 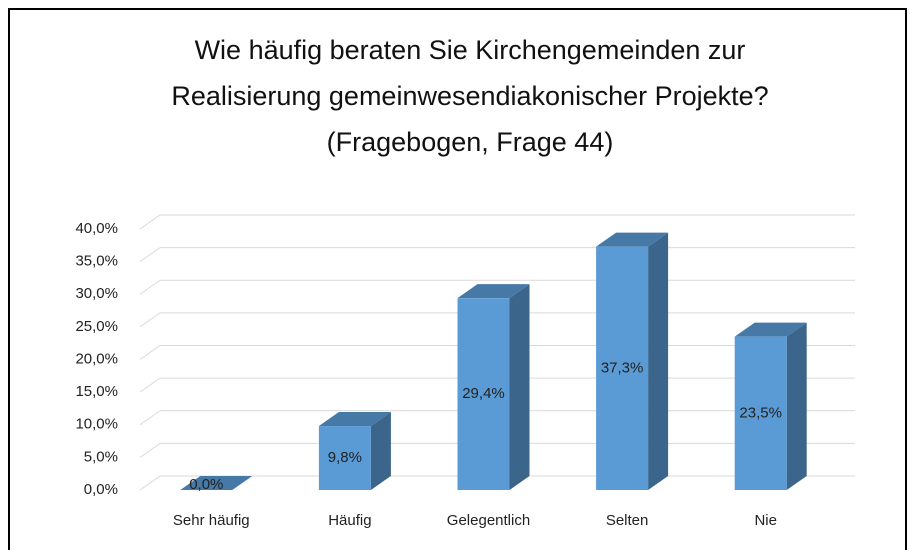 I want to click on x-tick-label: Selten, so click(x=627, y=520).